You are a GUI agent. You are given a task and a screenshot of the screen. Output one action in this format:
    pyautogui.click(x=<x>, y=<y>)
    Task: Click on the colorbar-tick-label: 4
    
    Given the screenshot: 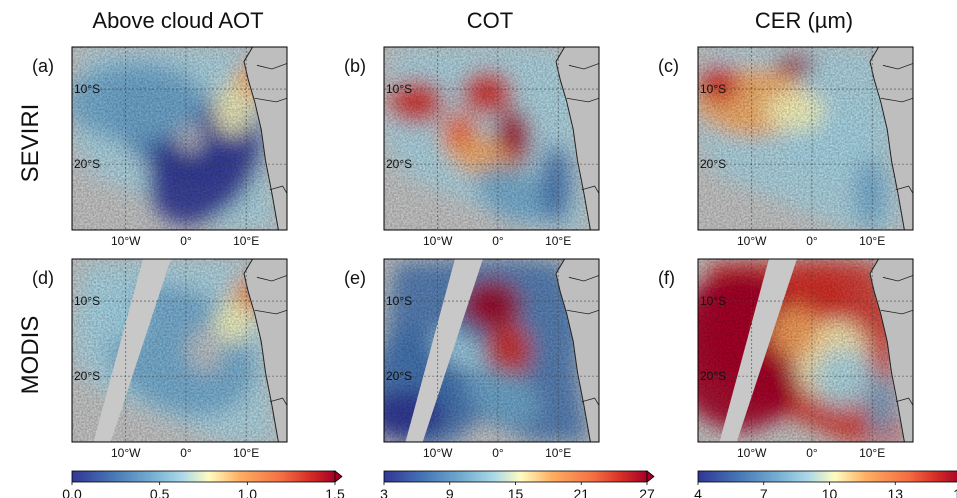 What is the action you would take?
    pyautogui.click(x=698, y=492)
    